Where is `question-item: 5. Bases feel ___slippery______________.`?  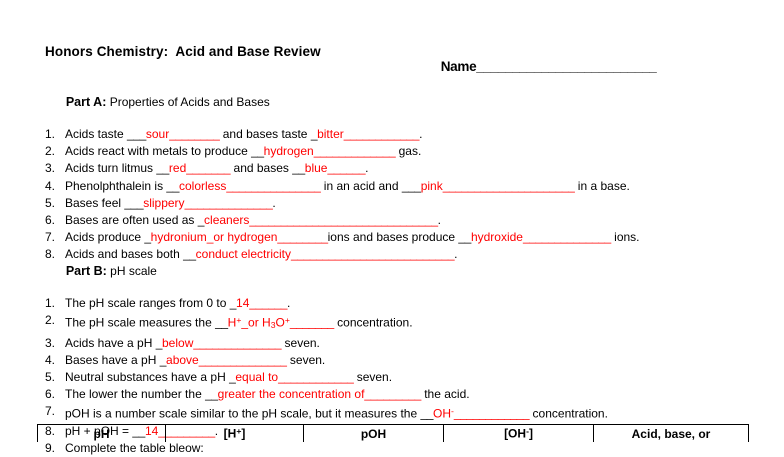 question-item: 5. Bases feel ___slippery______________. is located at coordinates (405, 203).